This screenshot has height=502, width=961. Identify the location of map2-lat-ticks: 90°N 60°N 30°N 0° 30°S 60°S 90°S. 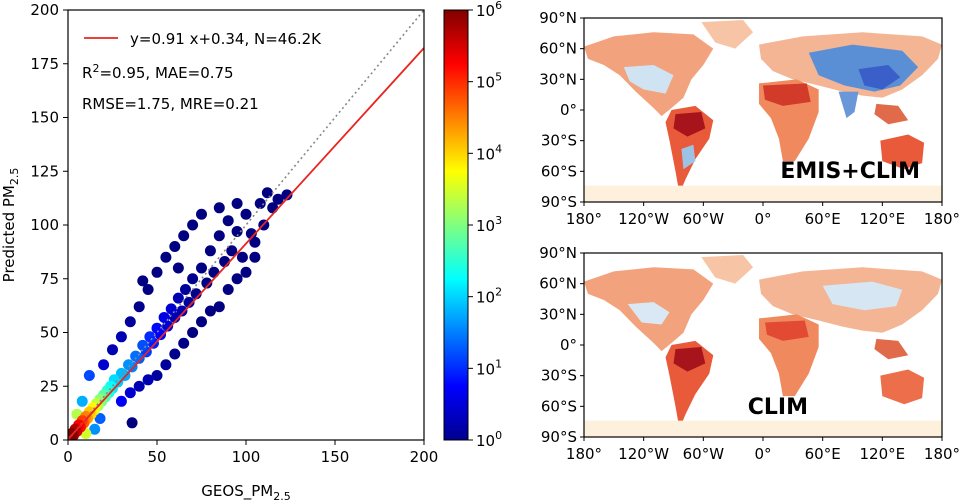
(561, 345).